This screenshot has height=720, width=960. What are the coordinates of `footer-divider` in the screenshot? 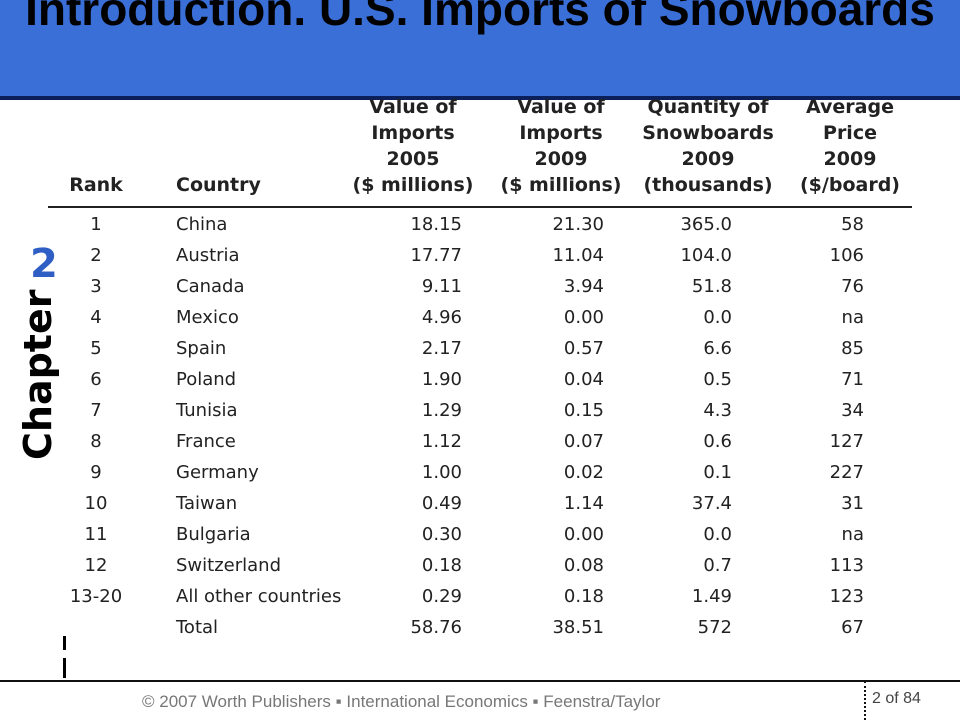 It's located at (480, 681).